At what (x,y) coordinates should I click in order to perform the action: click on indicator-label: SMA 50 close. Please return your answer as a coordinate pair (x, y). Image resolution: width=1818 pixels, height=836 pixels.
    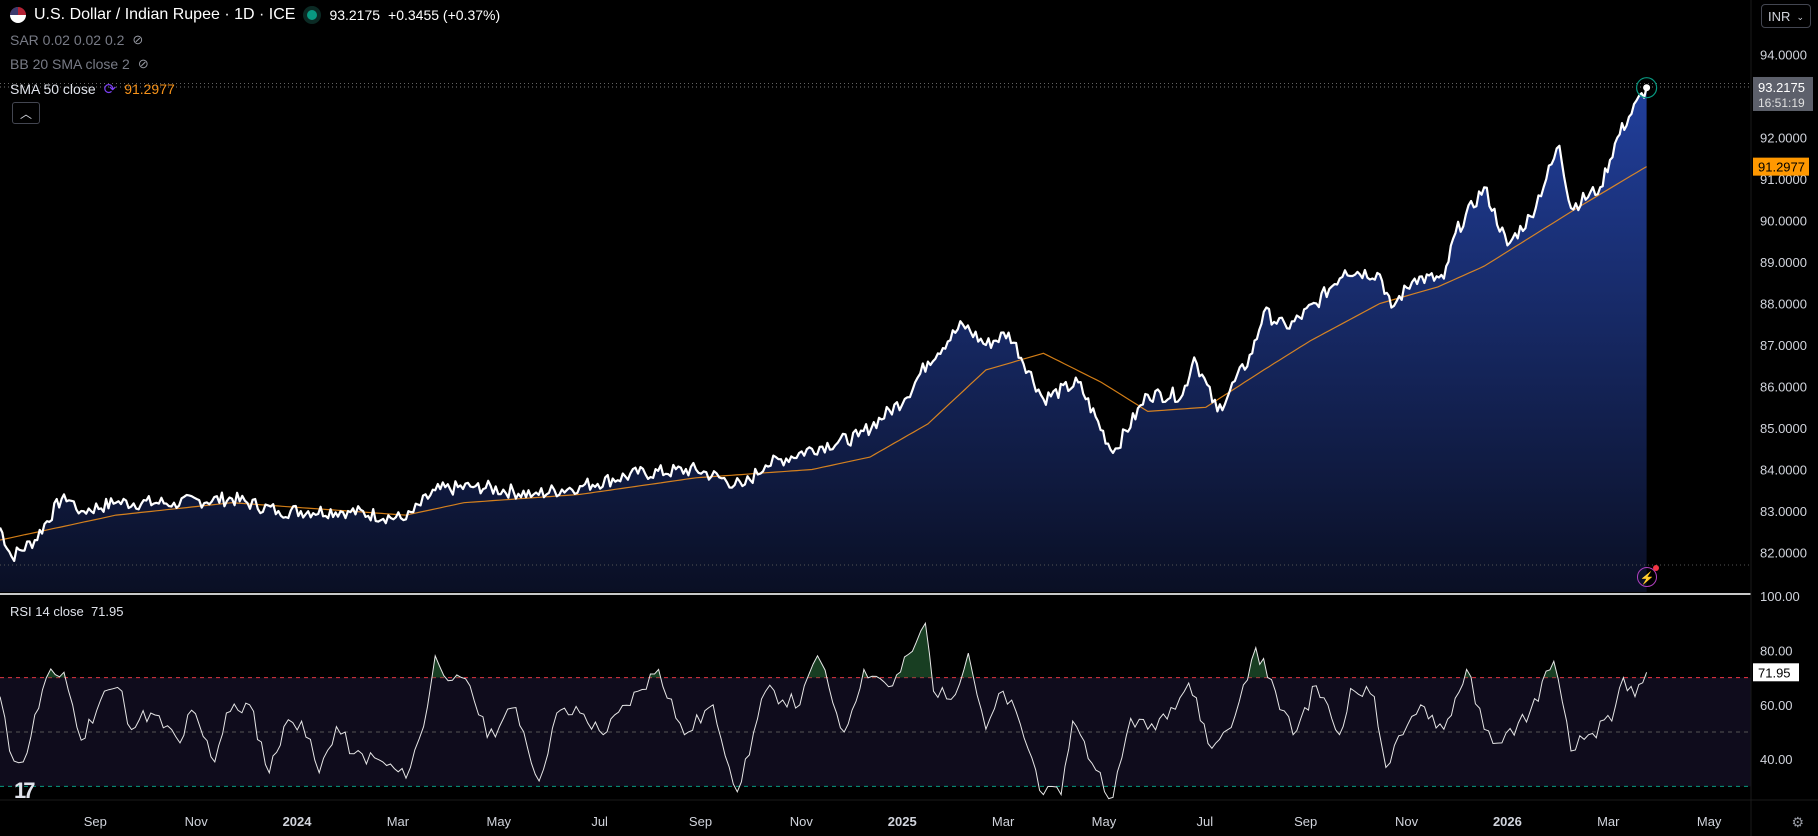
    Looking at the image, I should click on (53, 89).